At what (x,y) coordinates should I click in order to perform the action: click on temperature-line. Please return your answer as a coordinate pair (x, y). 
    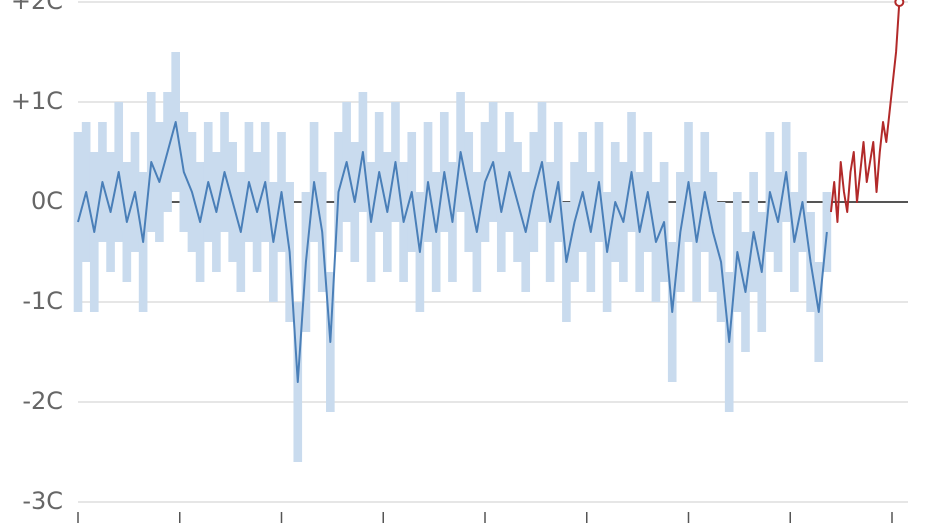
    Looking at the image, I should click on (865, 112).